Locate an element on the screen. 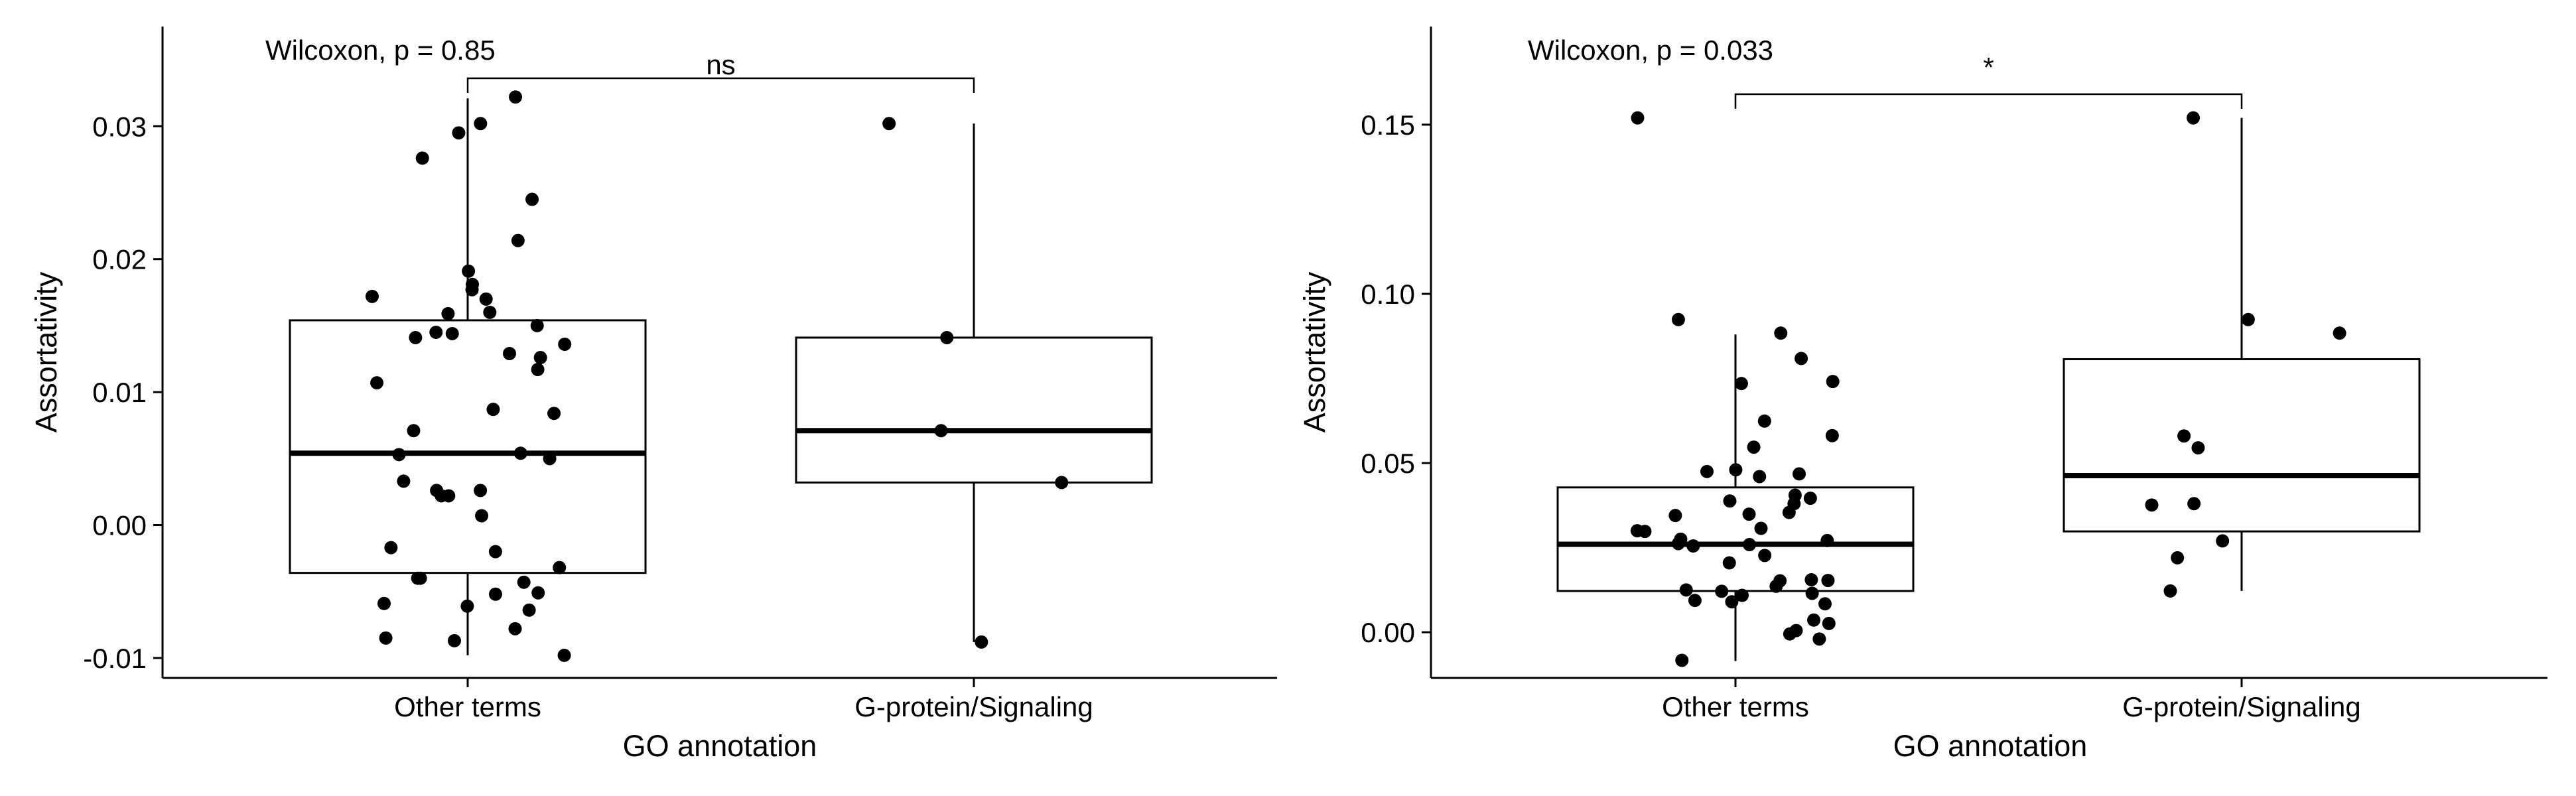 The height and width of the screenshot is (796, 2576). y-axis: -0.01 0.00 0.01 0.02 0.03 is located at coordinates (123, 352).